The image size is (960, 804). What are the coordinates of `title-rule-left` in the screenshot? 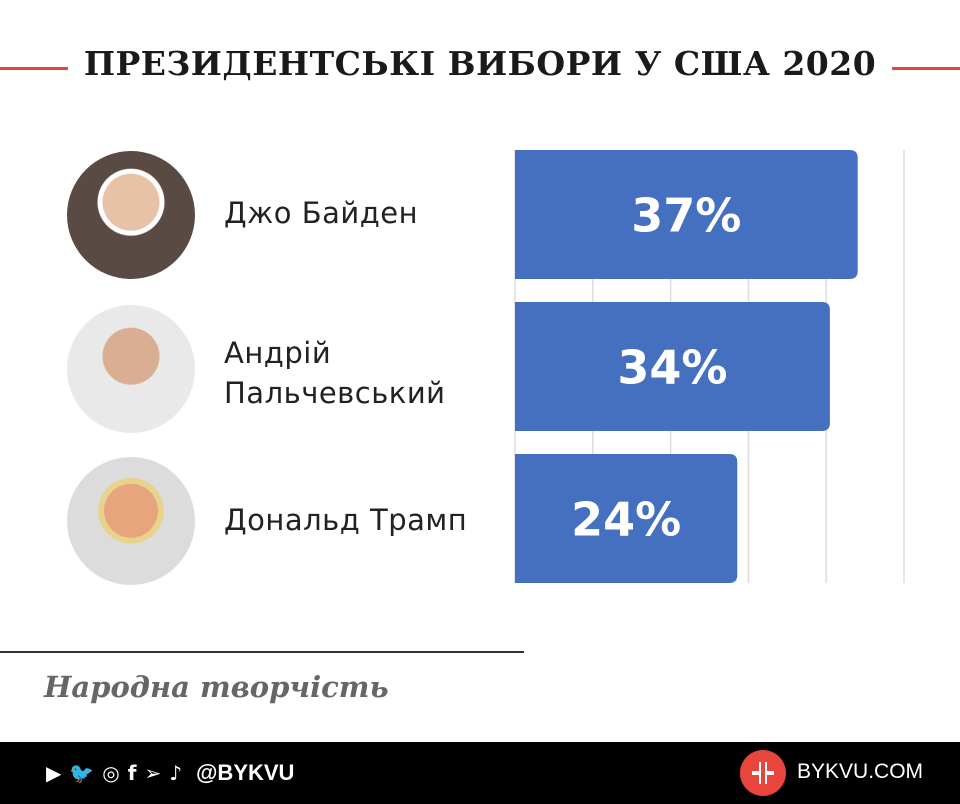 It's located at (34, 68).